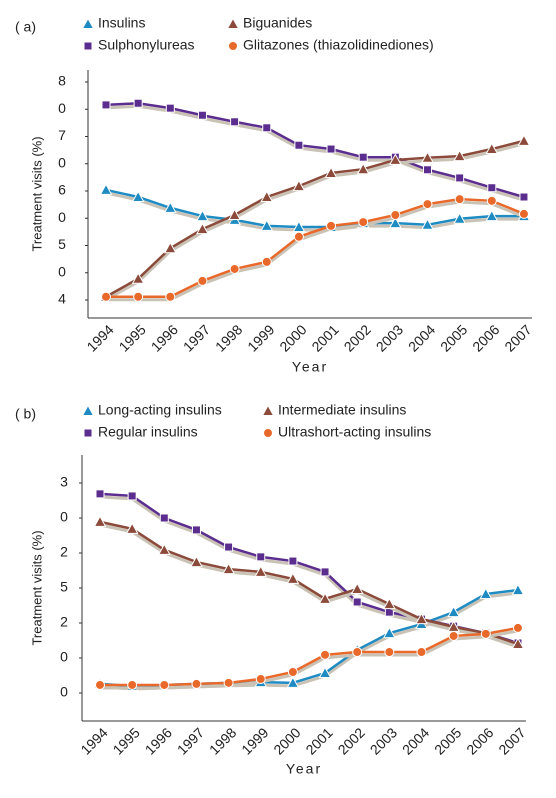 Image resolution: width=556 pixels, height=798 pixels. I want to click on x-tick-label: 1996, so click(164, 337).